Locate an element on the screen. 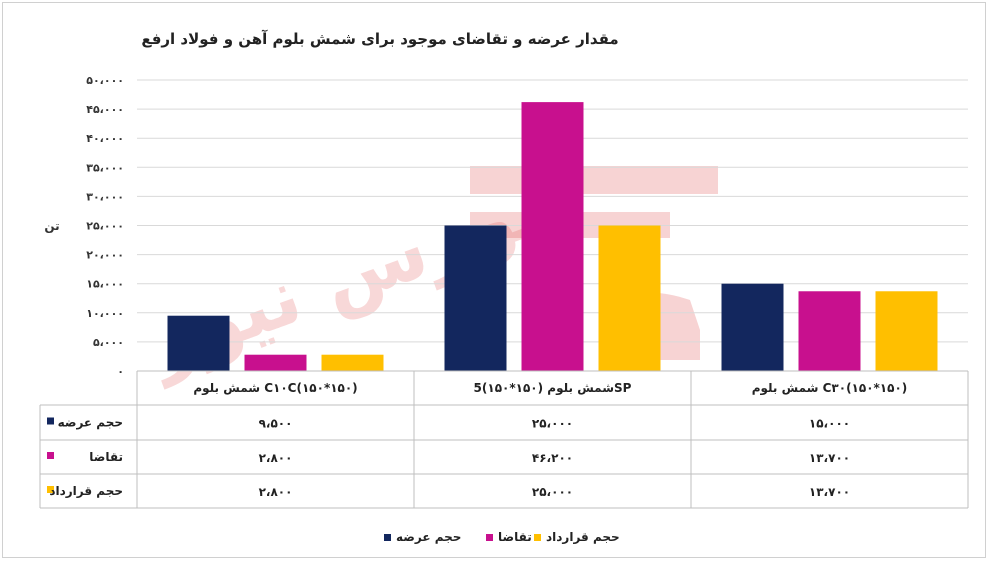 The width and height of the screenshot is (990, 562). y-tick-label: ۲۰،۰۰۰ is located at coordinates (105, 255).